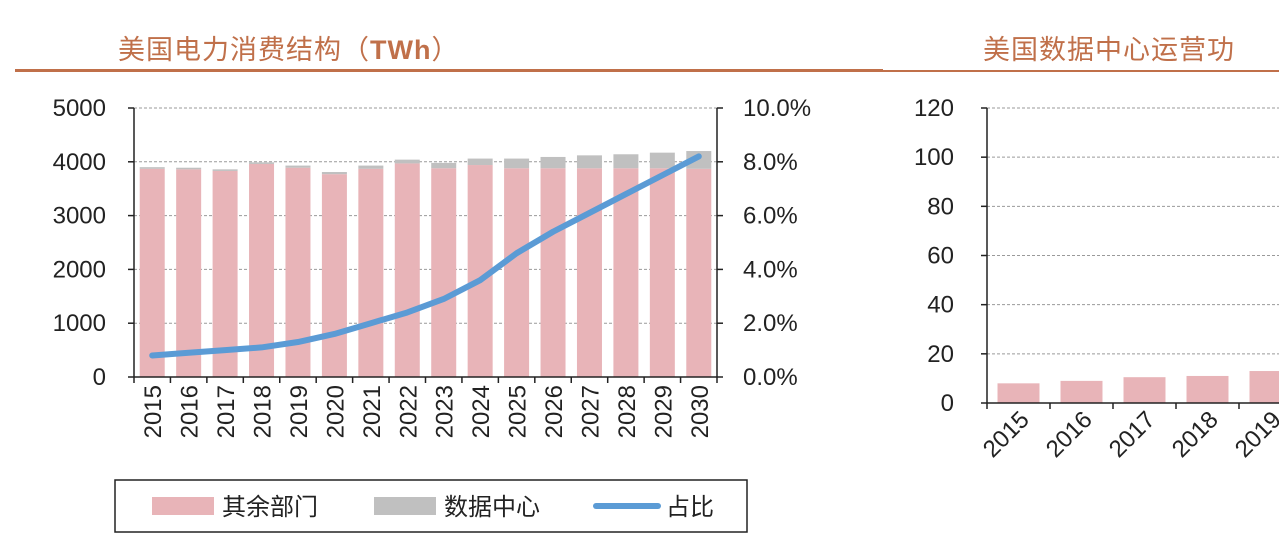 The height and width of the screenshot is (544, 1279). Describe the element at coordinates (1207, 389) in the screenshot. I see `bar-right-2018` at that location.